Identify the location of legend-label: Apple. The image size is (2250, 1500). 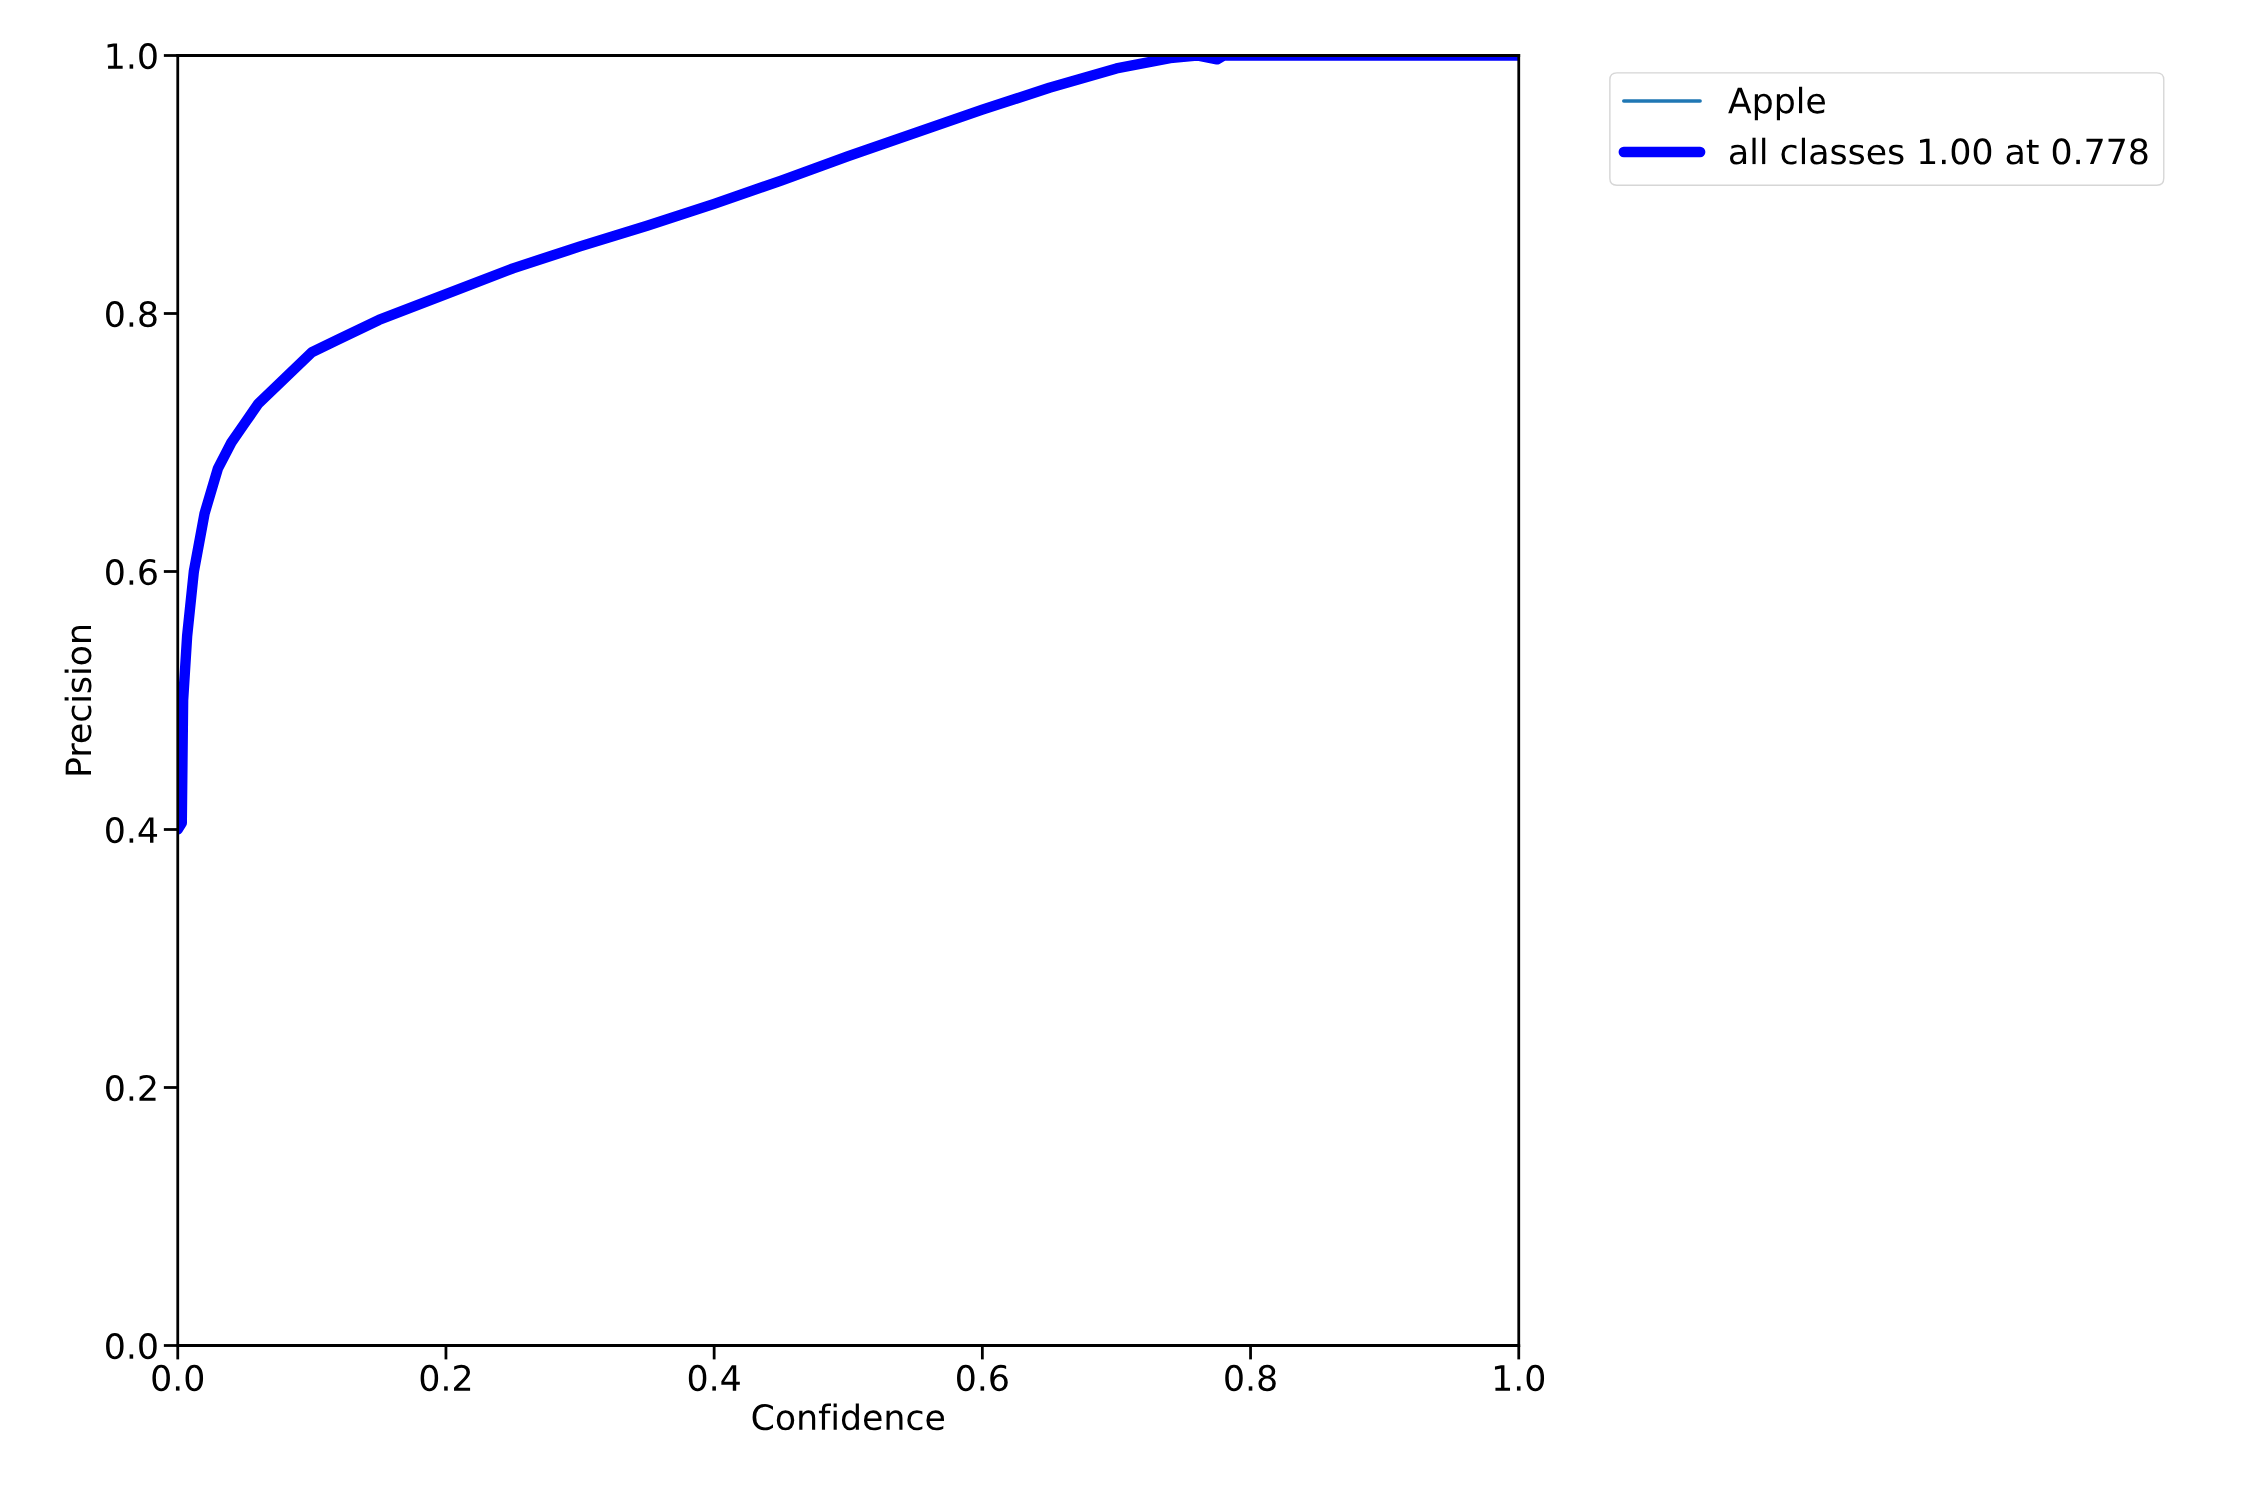
(1776, 103).